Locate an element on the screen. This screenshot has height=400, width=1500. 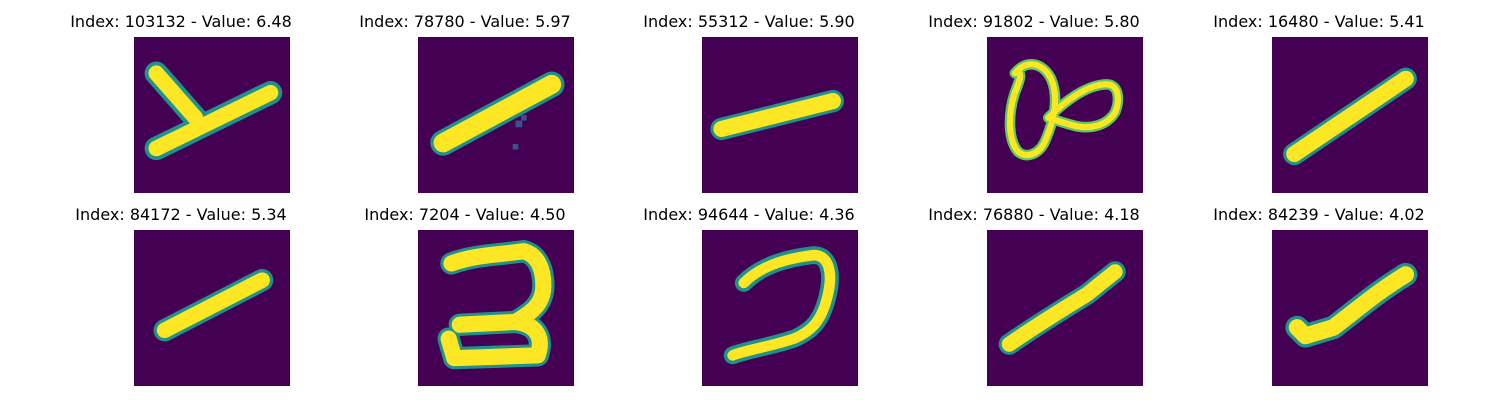
panel-2: Index: 78780 - Value: 5.97 is located at coordinates (465, 96).